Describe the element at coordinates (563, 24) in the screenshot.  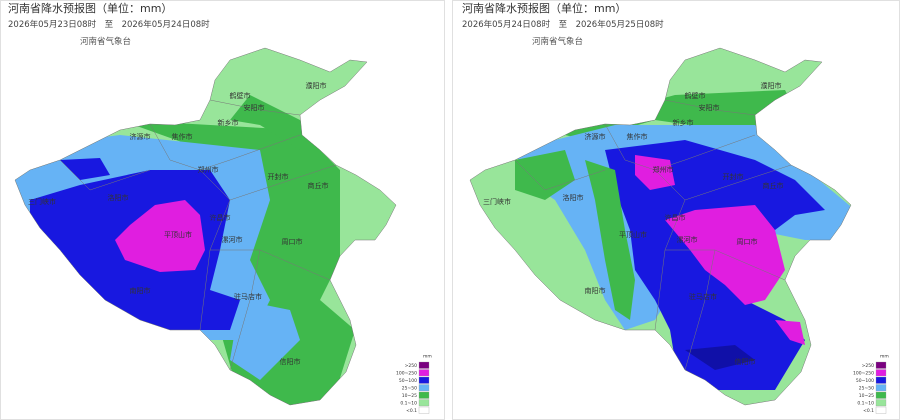
I see `forecast-period: 2026年05月24日08时 至 2026年05月25日08时` at that location.